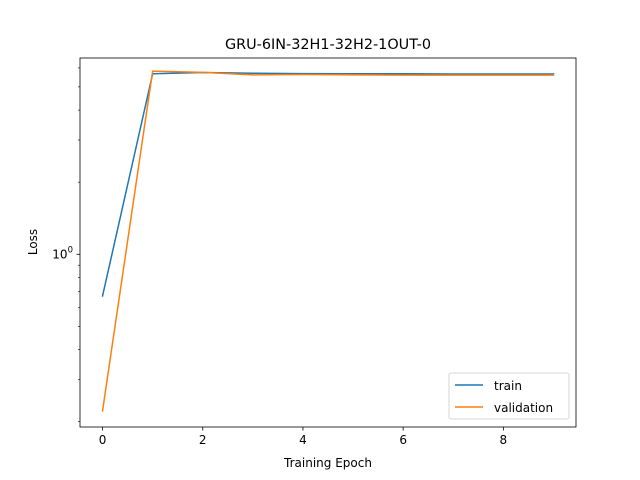  I want to click on legend-label-validation: validation, so click(523, 408).